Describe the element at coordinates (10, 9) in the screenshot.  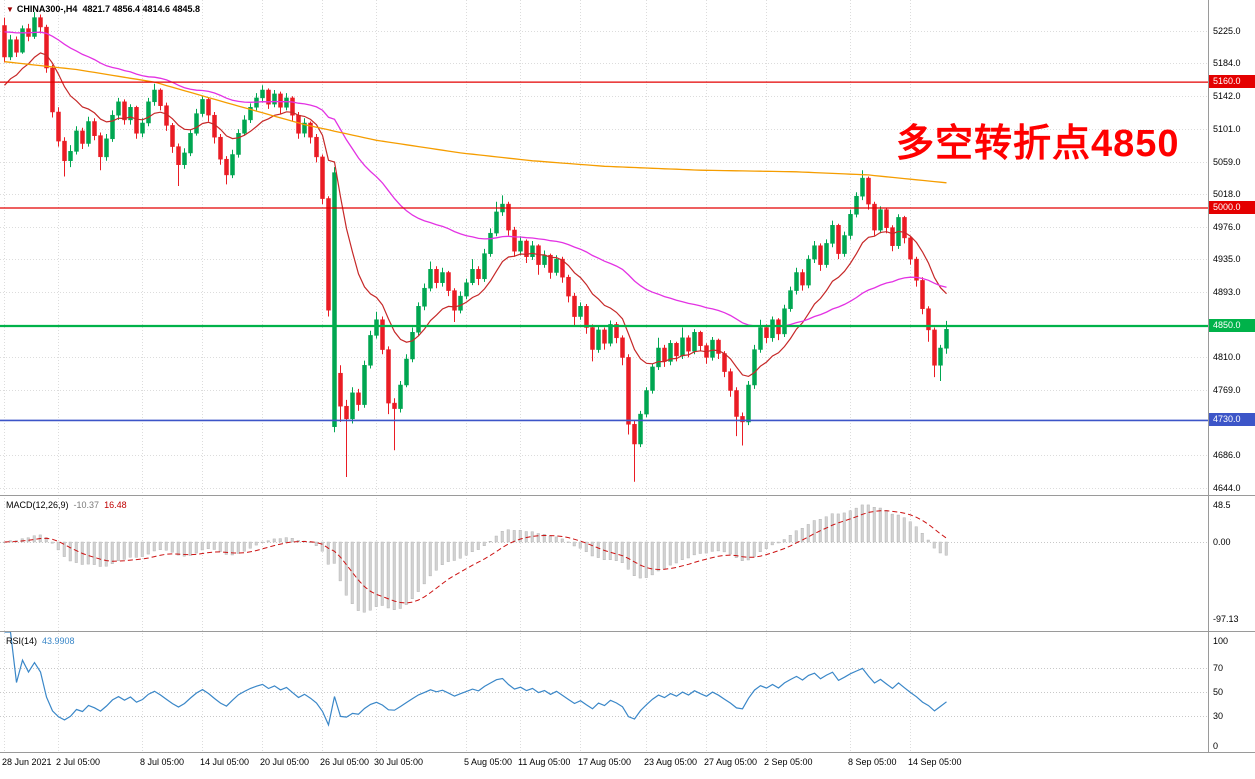
I see `symbol-dropdown-icon: ▼` at that location.